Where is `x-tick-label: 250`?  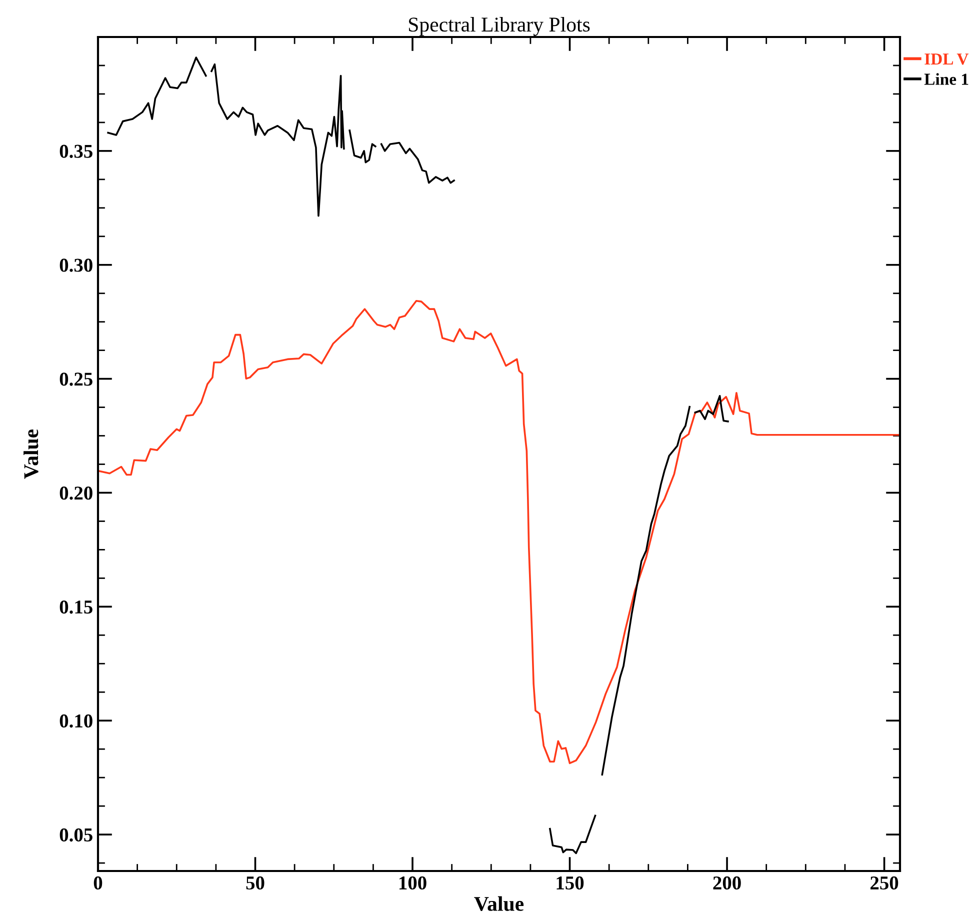 x-tick-label: 250 is located at coordinates (884, 883).